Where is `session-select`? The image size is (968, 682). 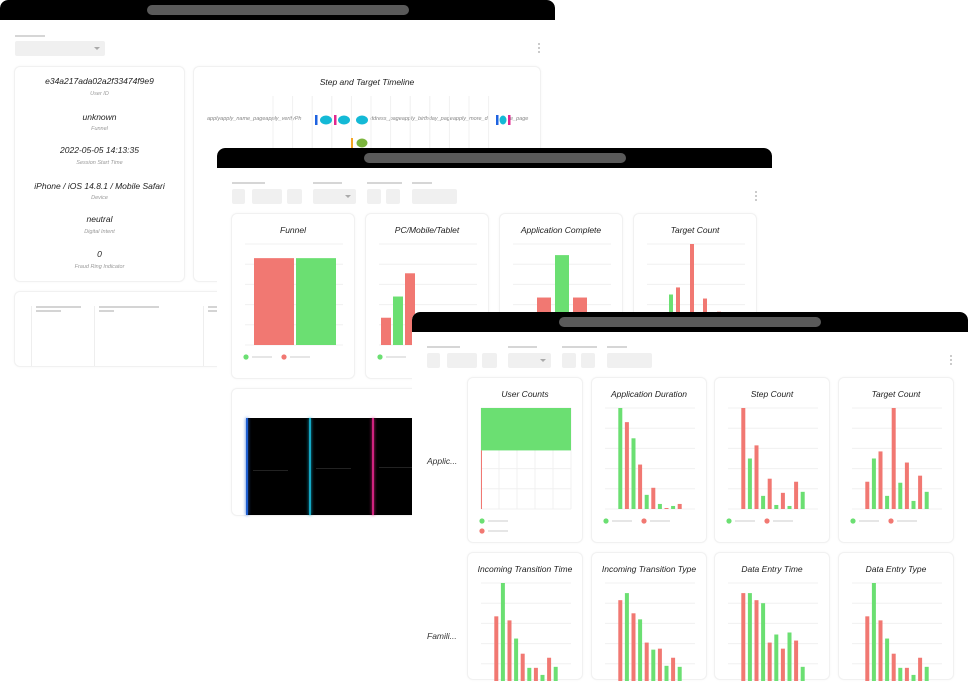
session-select is located at coordinates (60, 48).